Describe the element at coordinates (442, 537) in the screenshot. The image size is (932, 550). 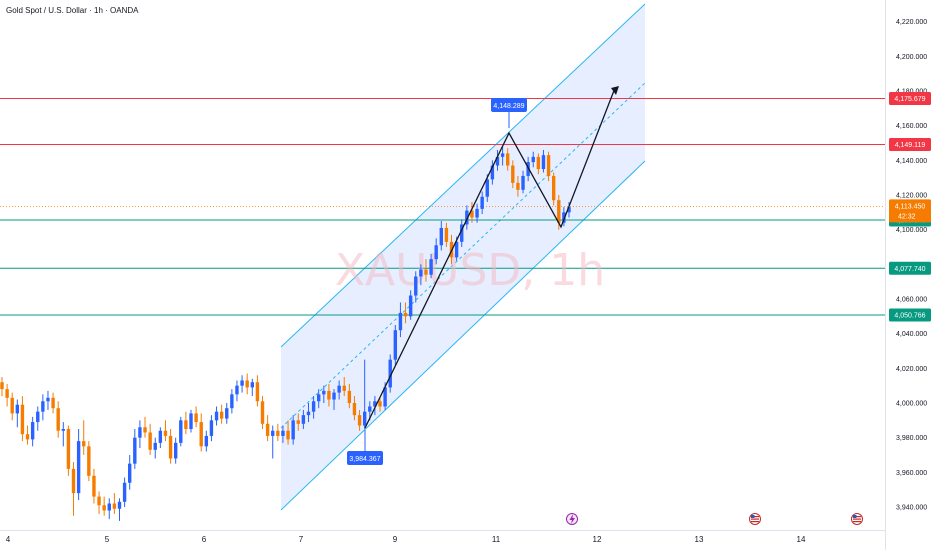
I see `time-axis: 4 5 6 7 9 11 12 13 14` at that location.